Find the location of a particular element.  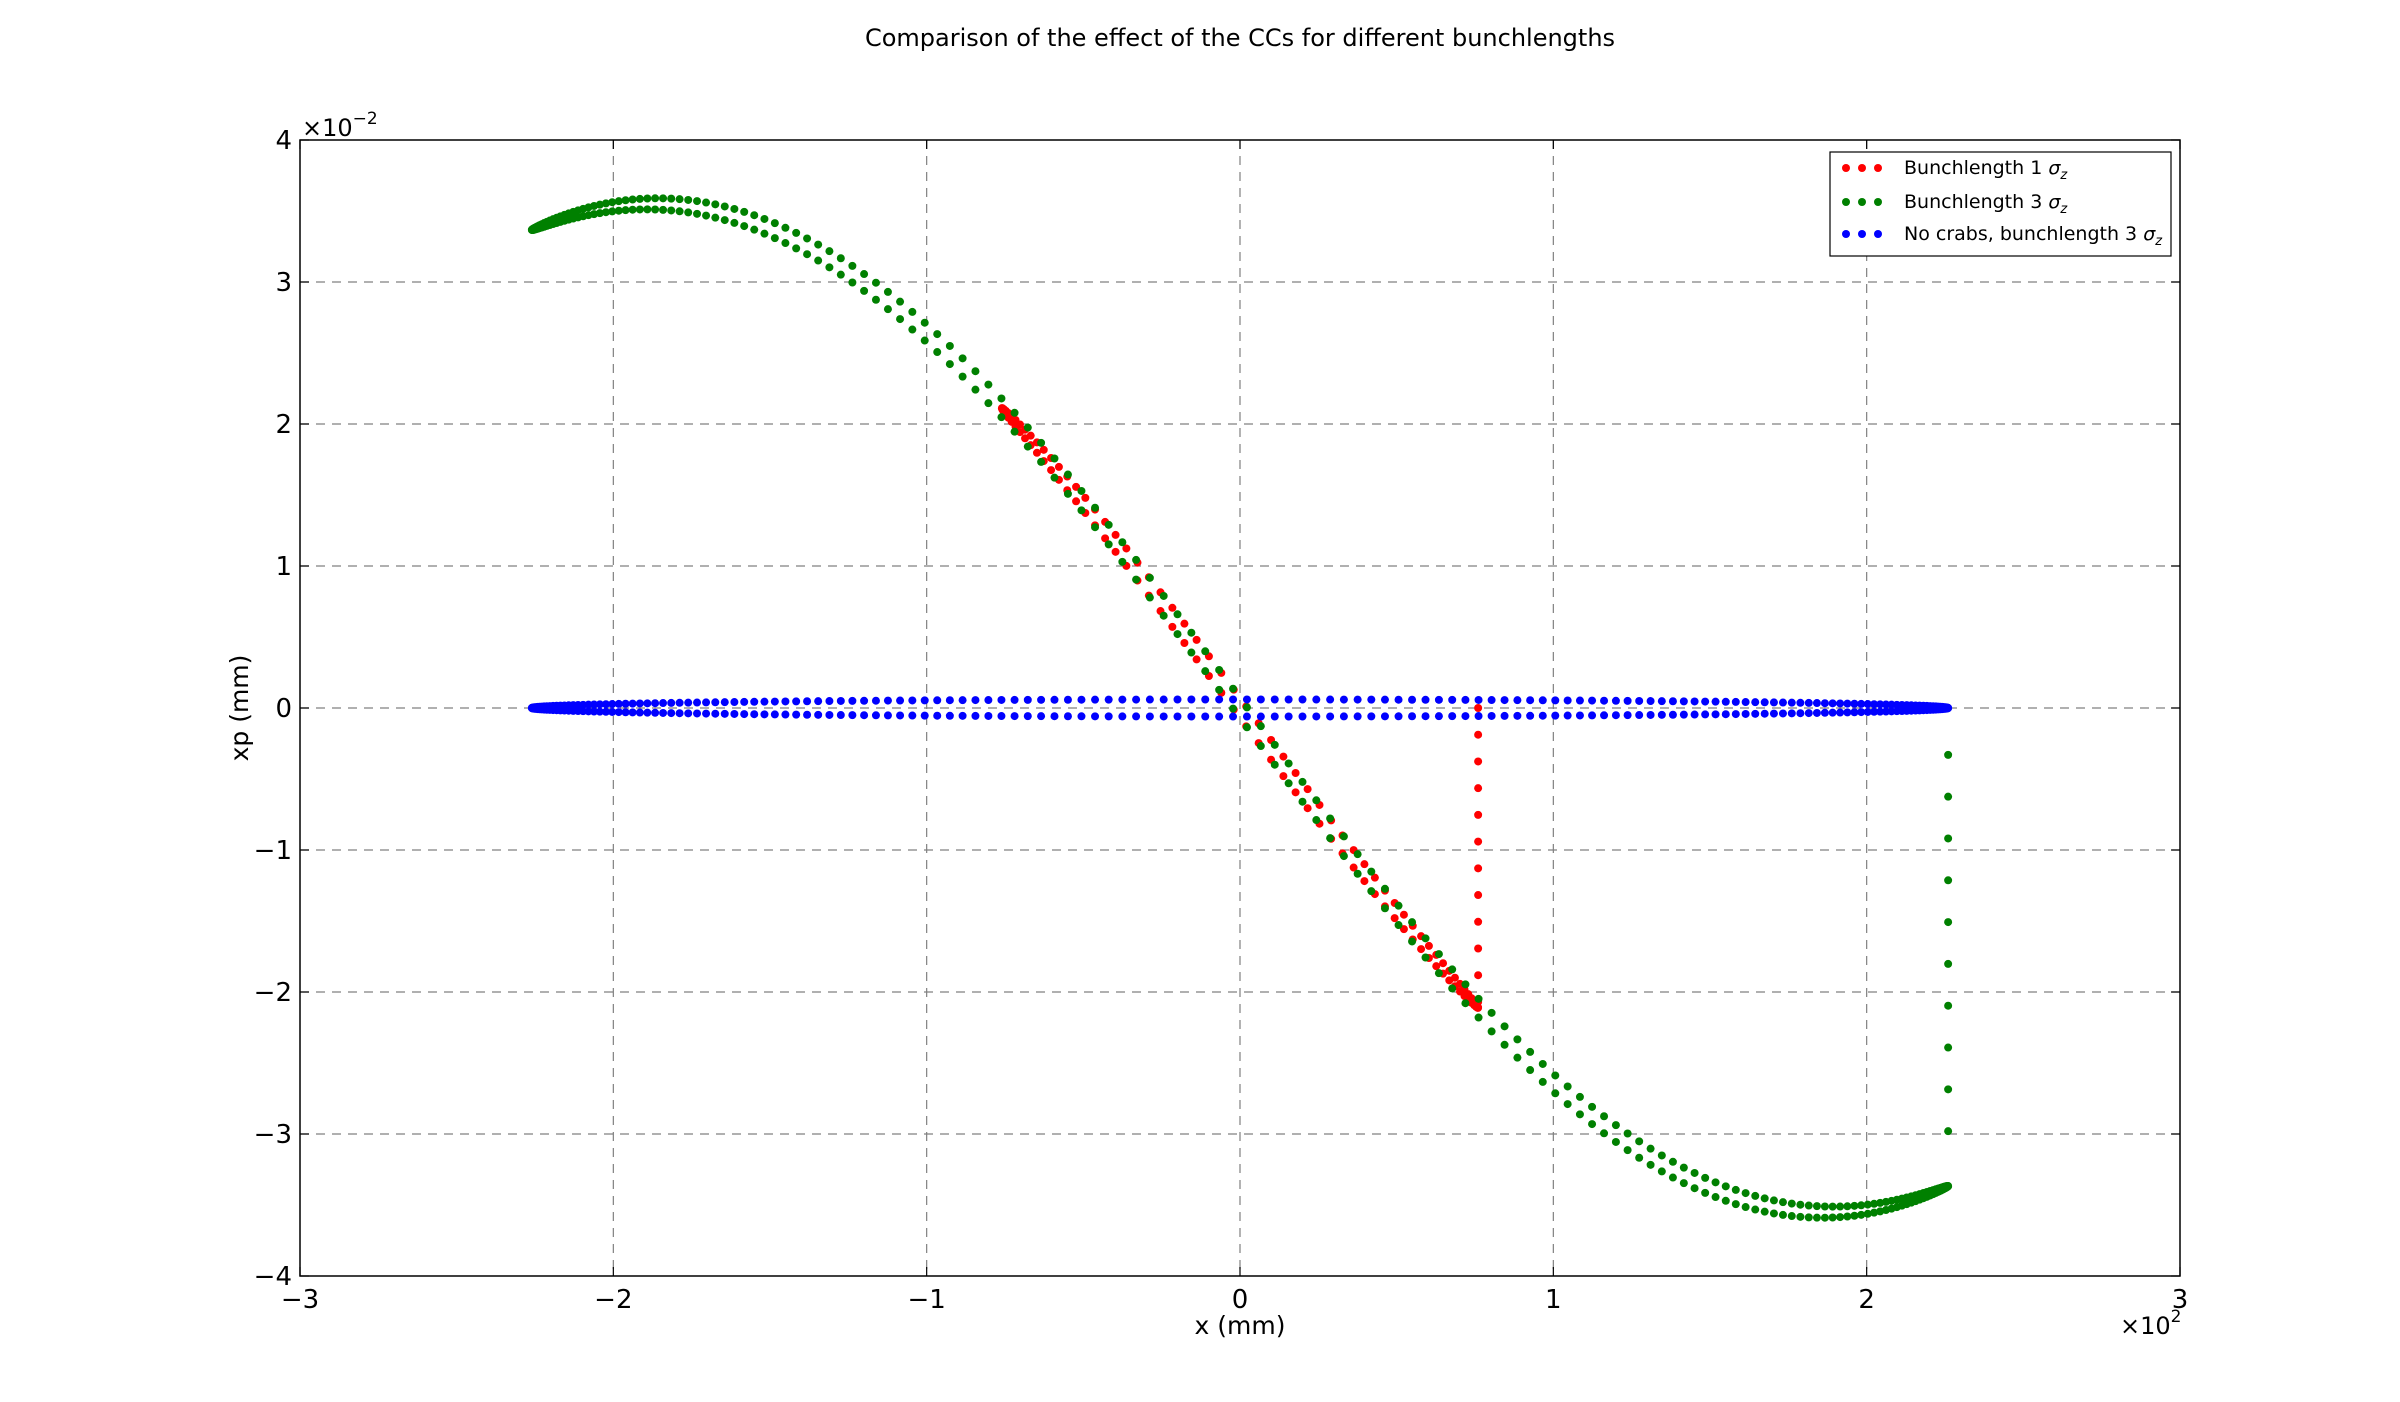

series-points is located at coordinates (1240, 708).